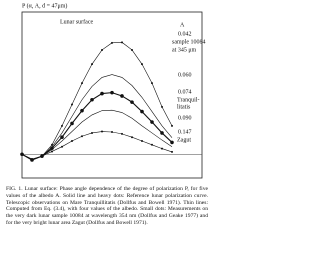 The width and height of the screenshot is (320, 258). Describe the element at coordinates (189, 42) in the screenshot. I see `annotation: sample 10084` at that location.